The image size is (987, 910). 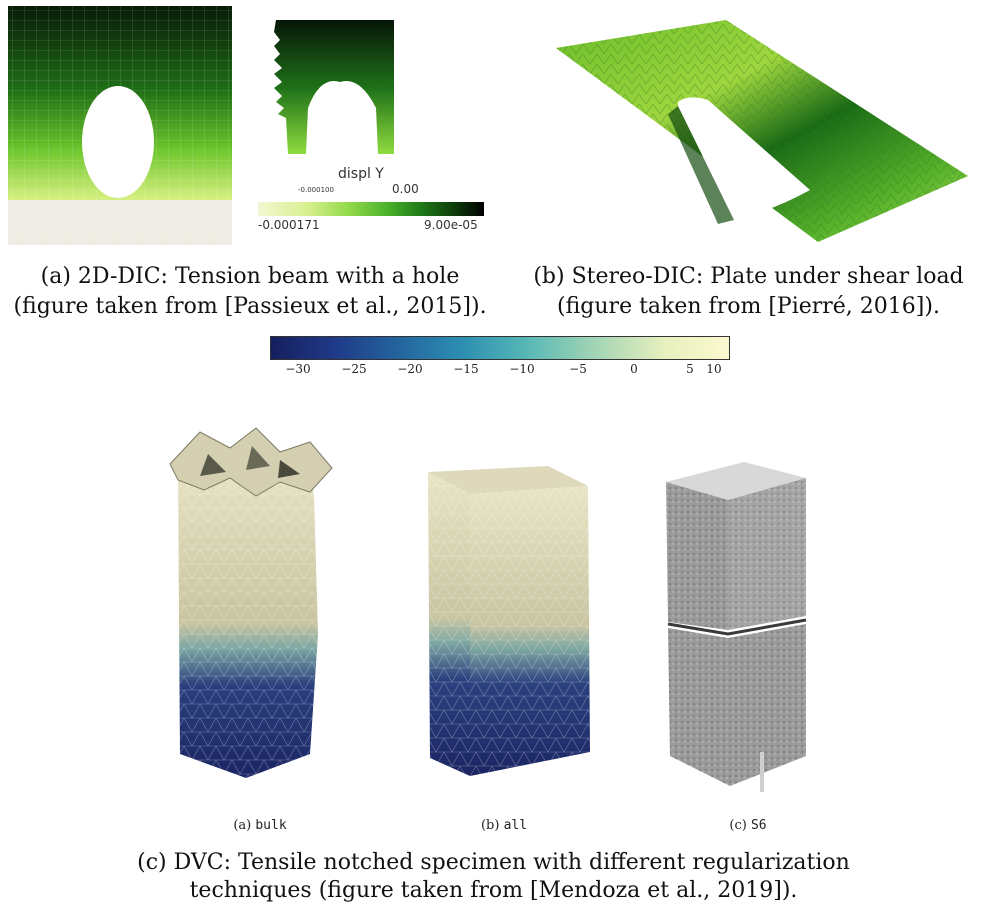 What do you see at coordinates (466, 369) in the screenshot?
I see `dvc-colorbar-tick: −15` at bounding box center [466, 369].